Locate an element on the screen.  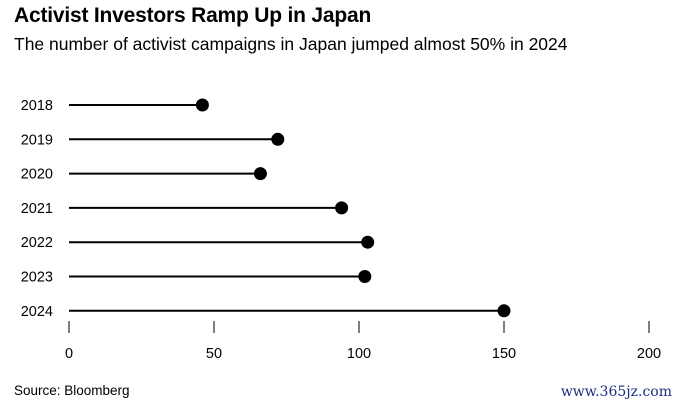
category-label-2019: 2019 is located at coordinates (37, 140).